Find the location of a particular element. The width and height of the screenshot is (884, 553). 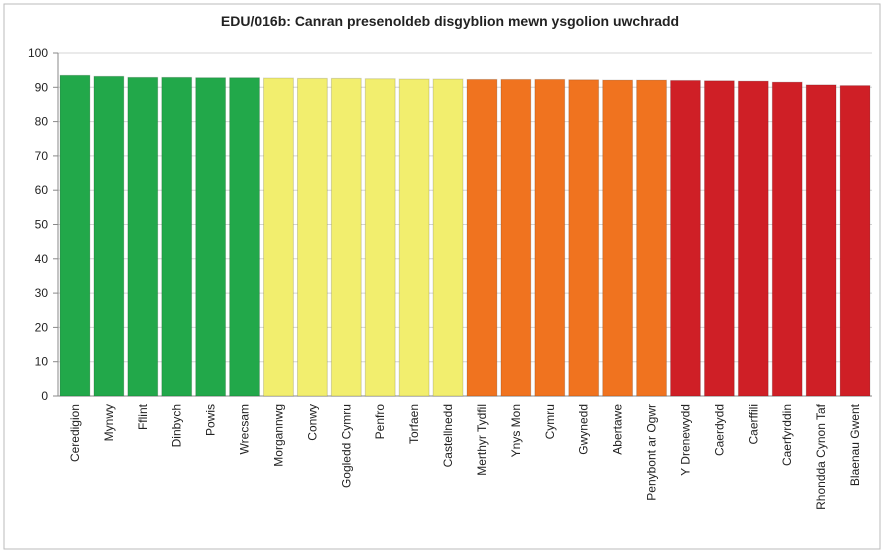

x-tick-label: Morgannwg is located at coordinates (278, 435).